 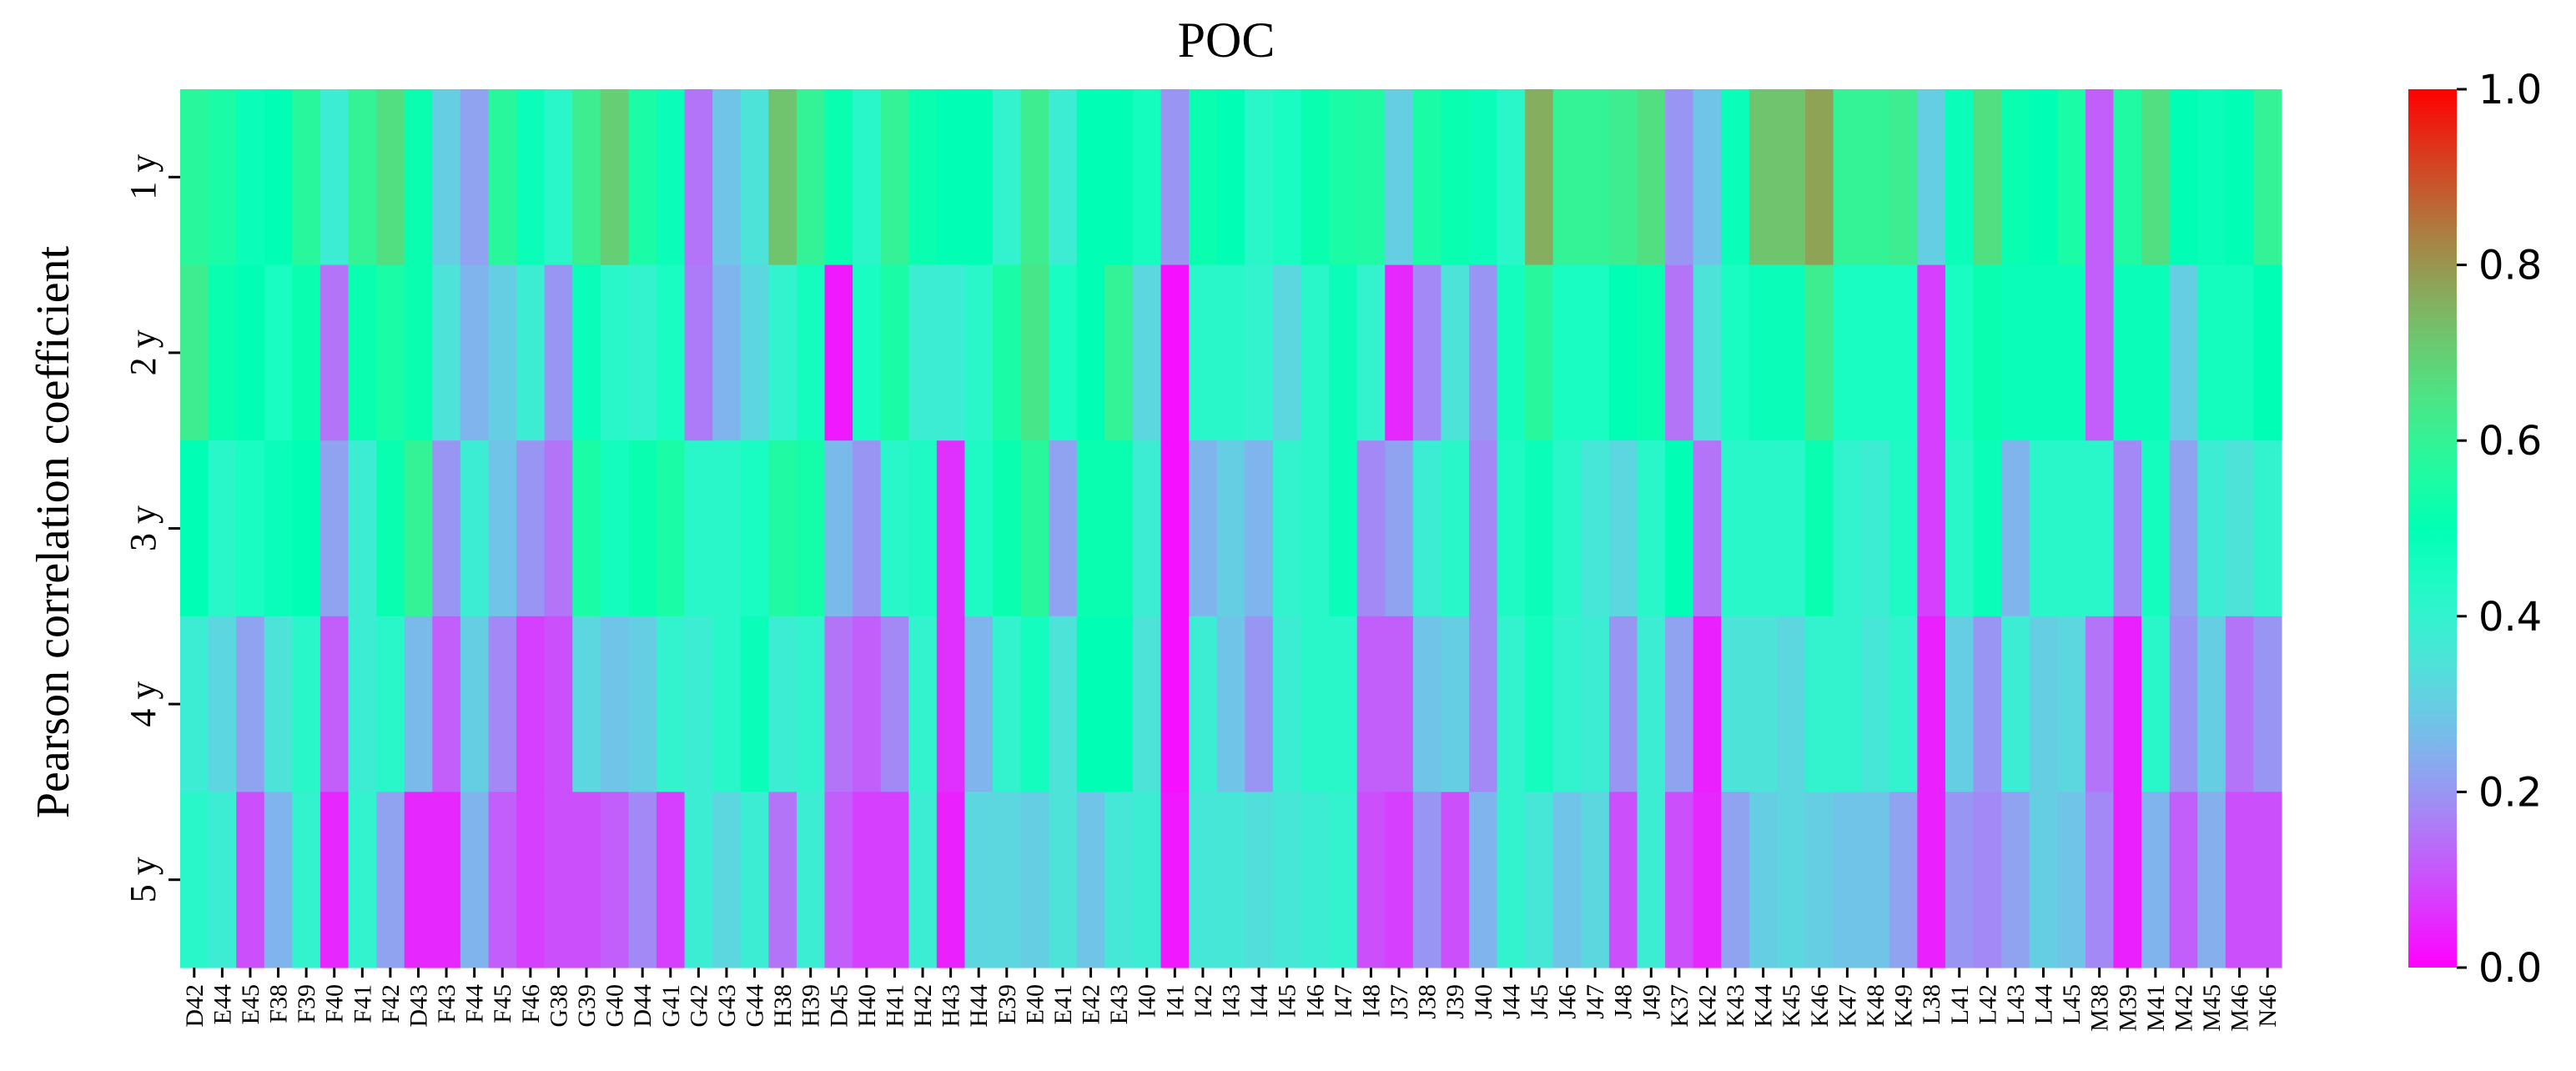 What do you see at coordinates (2211, 528) in the screenshot?
I see `heatmap-cell-3y-M45` at bounding box center [2211, 528].